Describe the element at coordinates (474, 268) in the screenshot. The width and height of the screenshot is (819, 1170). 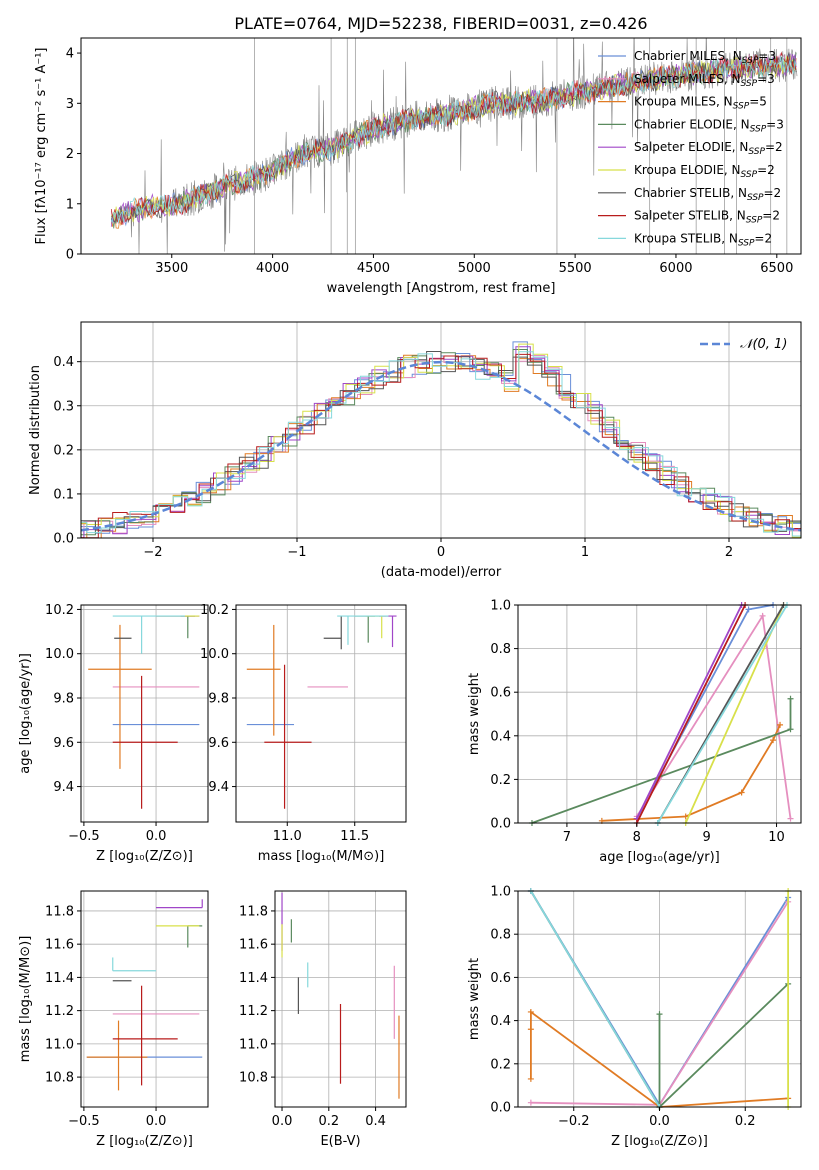
I see `x-tick-label: 5000` at that location.